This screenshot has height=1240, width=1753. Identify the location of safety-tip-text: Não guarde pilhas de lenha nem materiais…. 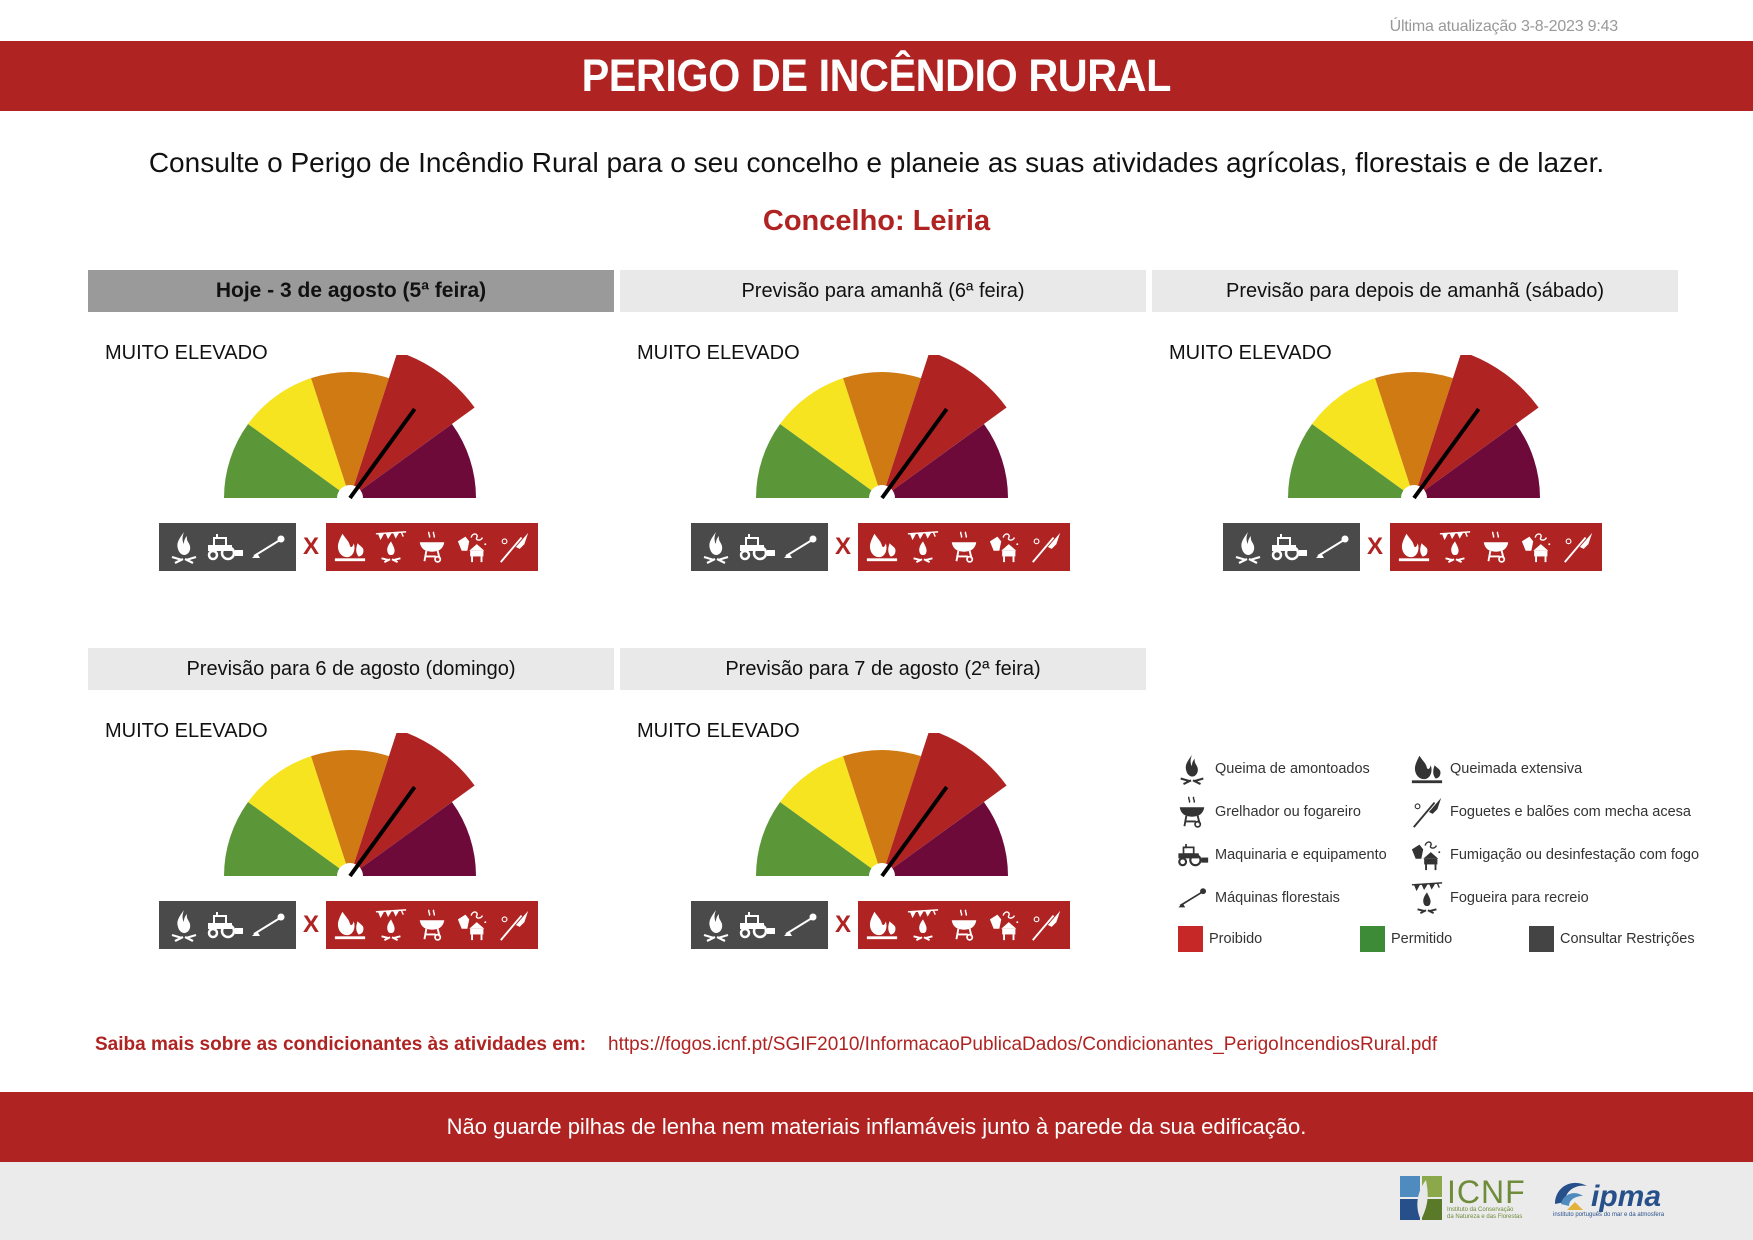
(876, 1126).